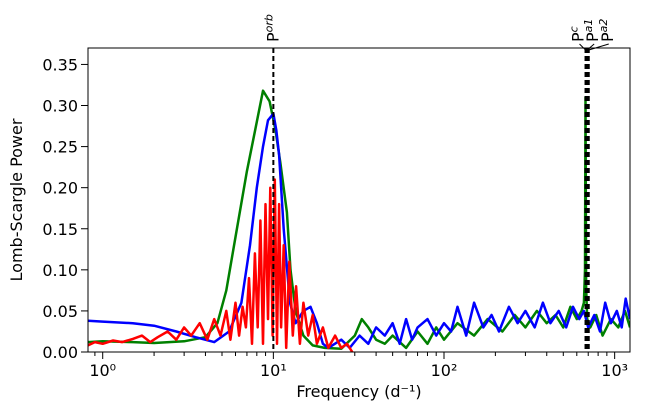 The height and width of the screenshot is (407, 664). What do you see at coordinates (614, 370) in the screenshot?
I see `x-tick-label: 10³` at bounding box center [614, 370].